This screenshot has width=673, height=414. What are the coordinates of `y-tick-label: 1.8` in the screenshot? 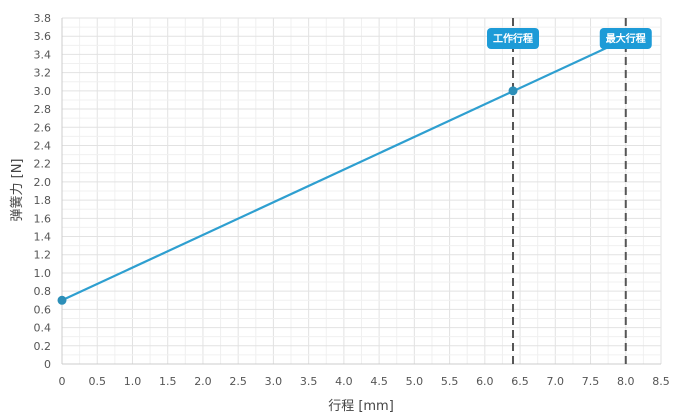 It's located at (43, 200).